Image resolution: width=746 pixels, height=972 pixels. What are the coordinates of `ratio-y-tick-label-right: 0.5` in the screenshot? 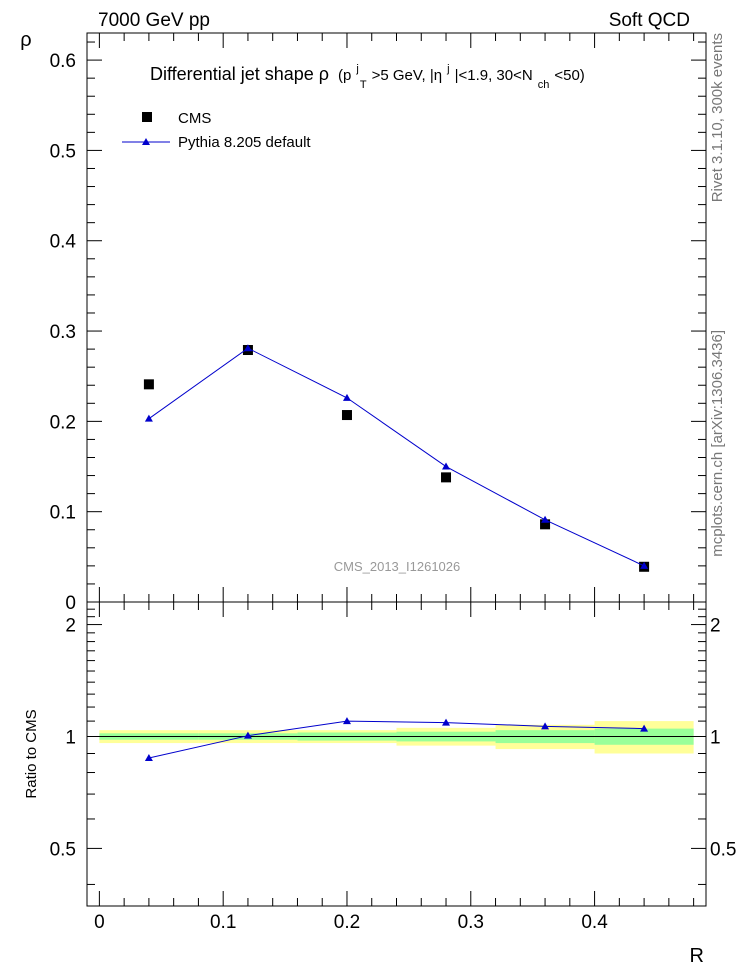 It's located at (723, 849).